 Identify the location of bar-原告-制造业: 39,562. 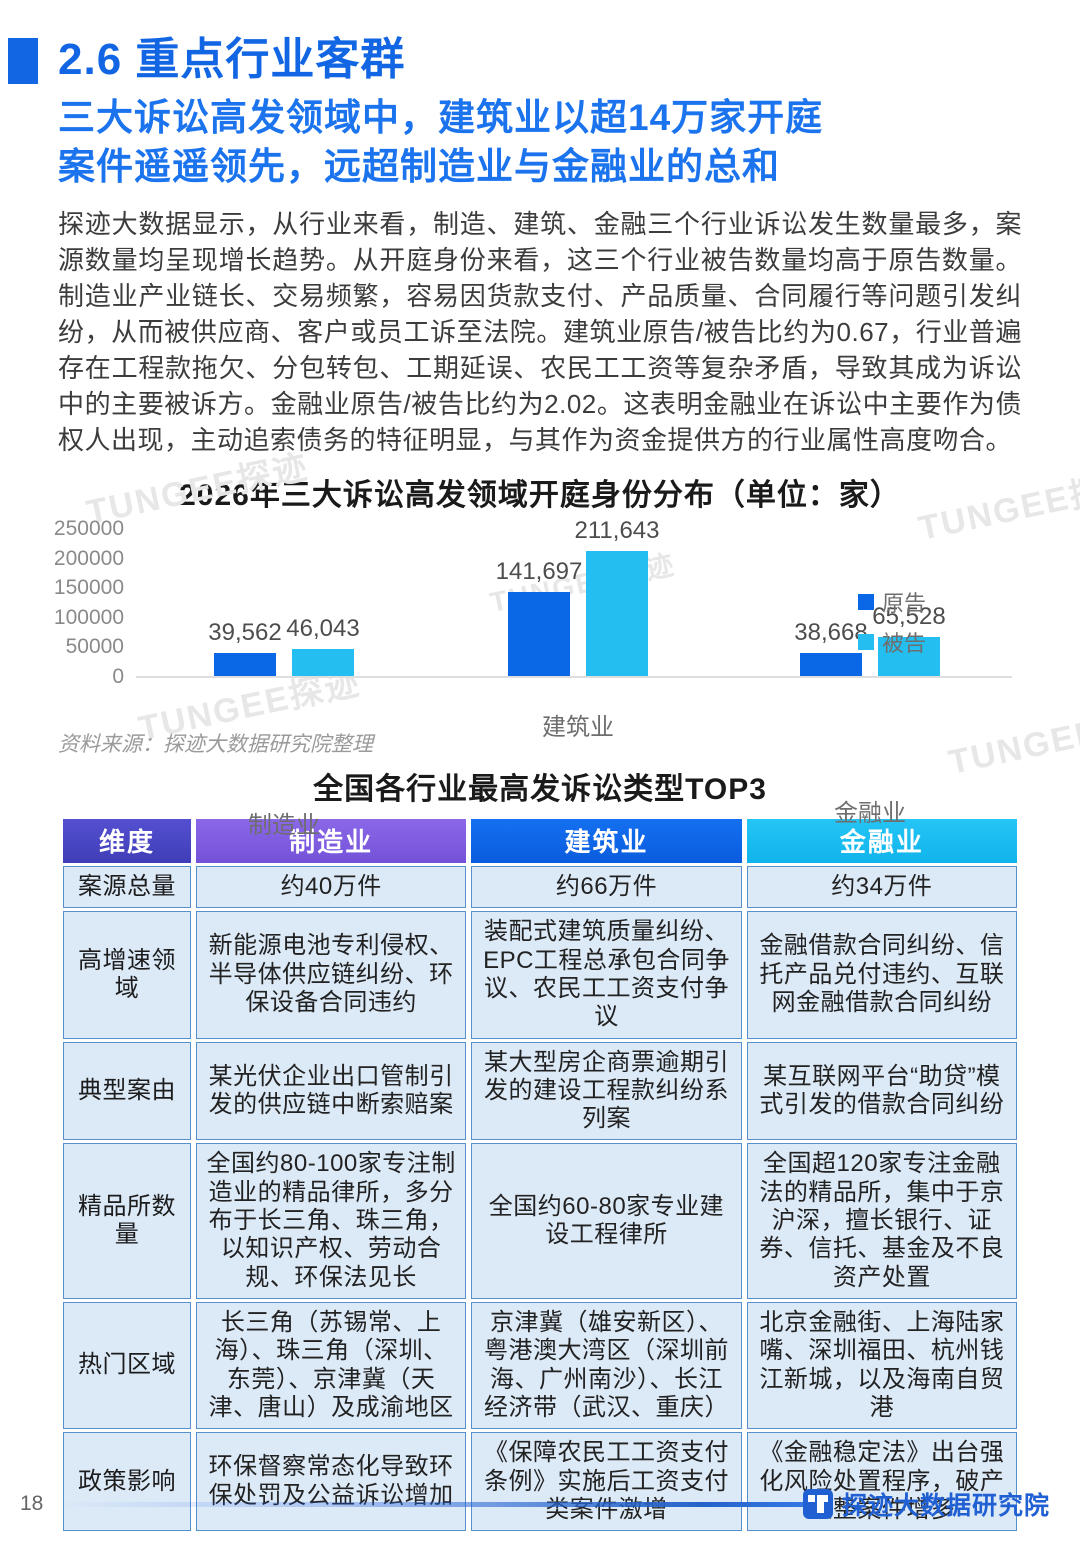
(245, 647).